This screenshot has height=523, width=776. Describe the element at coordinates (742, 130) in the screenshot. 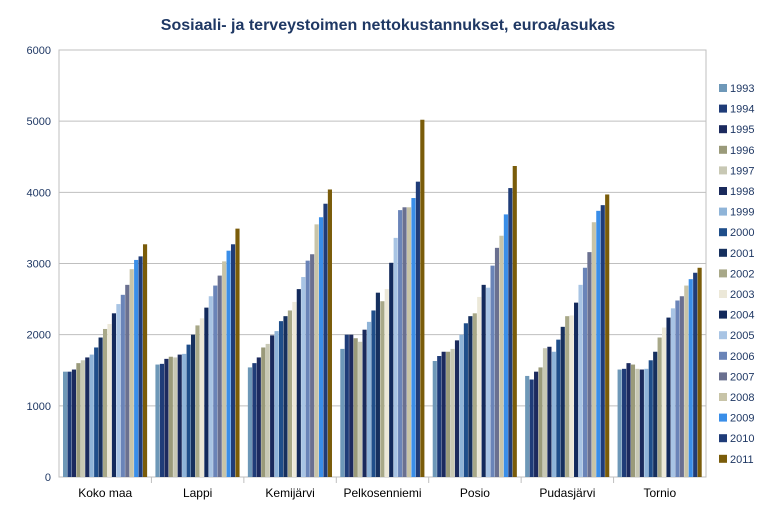

I see `legend-label: 1995` at that location.